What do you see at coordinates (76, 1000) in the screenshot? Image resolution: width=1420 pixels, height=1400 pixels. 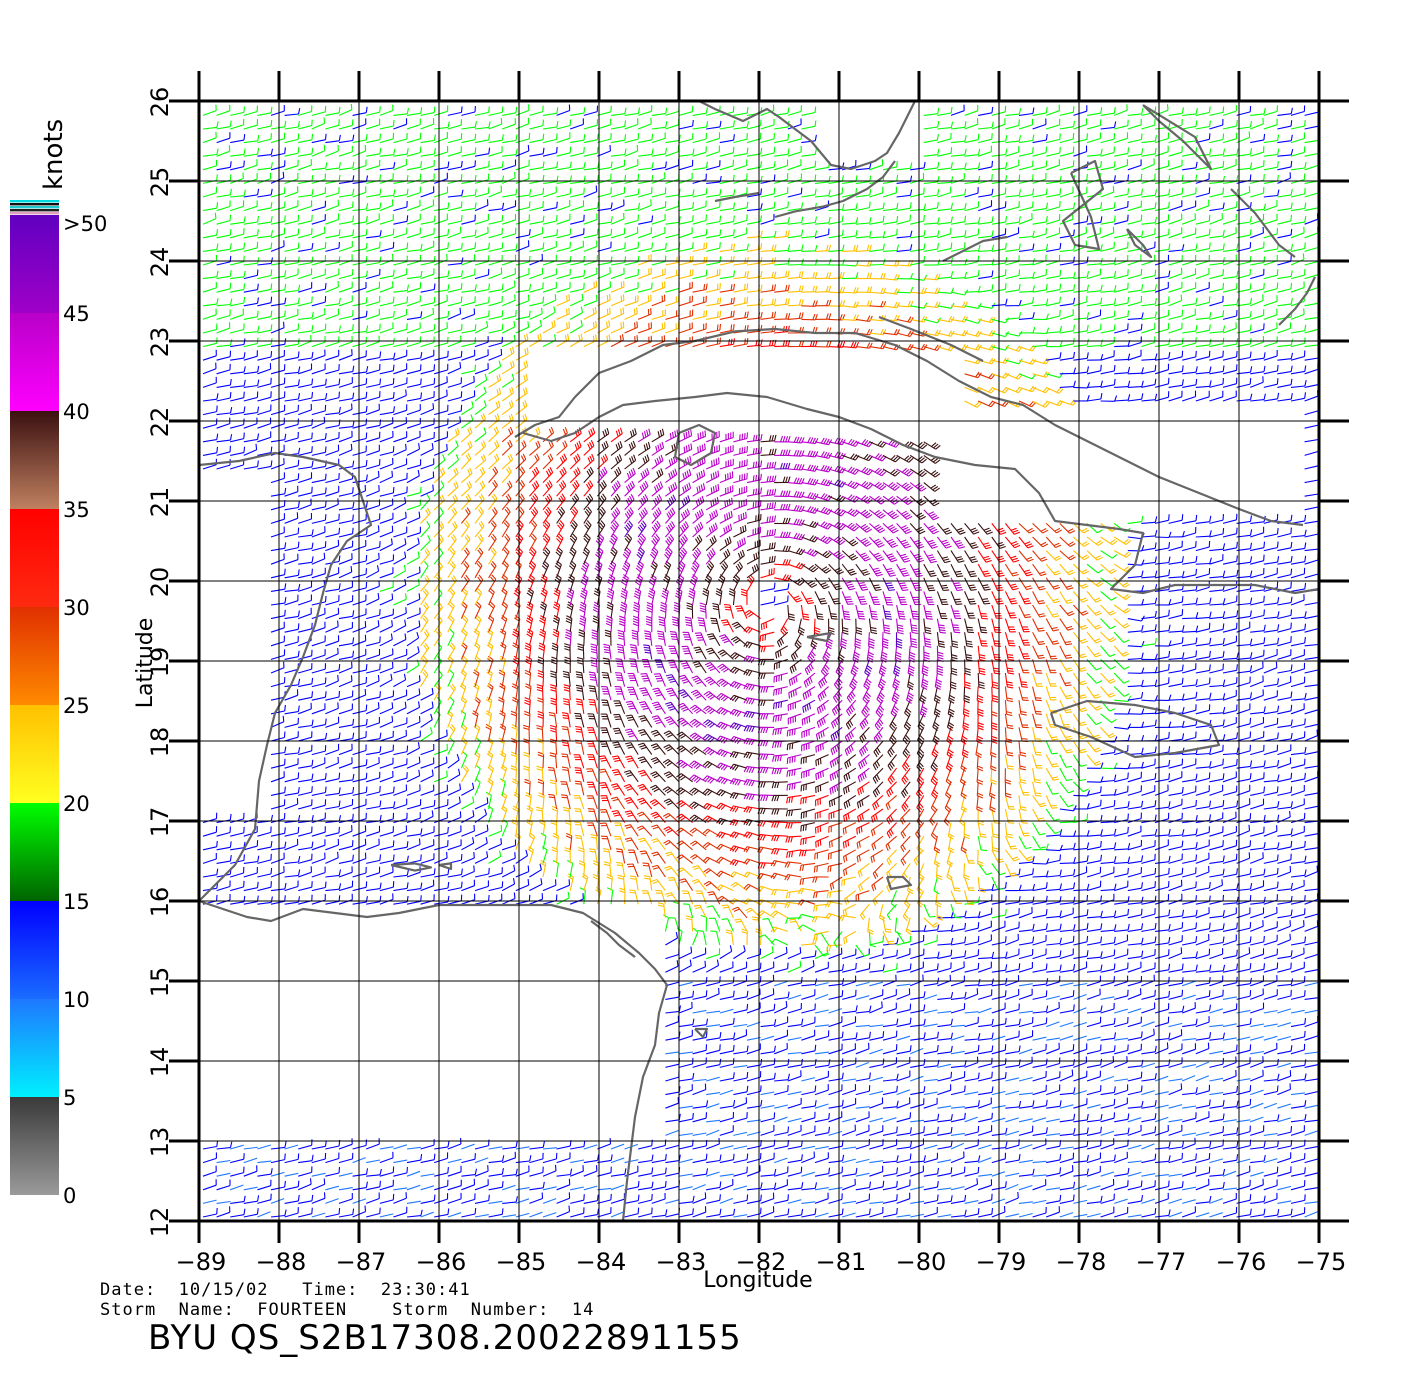 I see `colorbar-tick-label: 10` at bounding box center [76, 1000].